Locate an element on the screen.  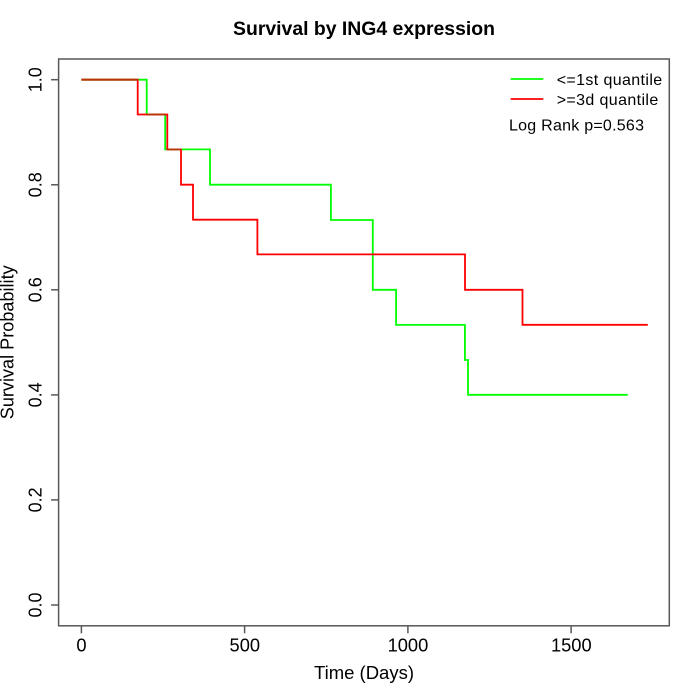
svg-text: 1000 is located at coordinates (408, 645).